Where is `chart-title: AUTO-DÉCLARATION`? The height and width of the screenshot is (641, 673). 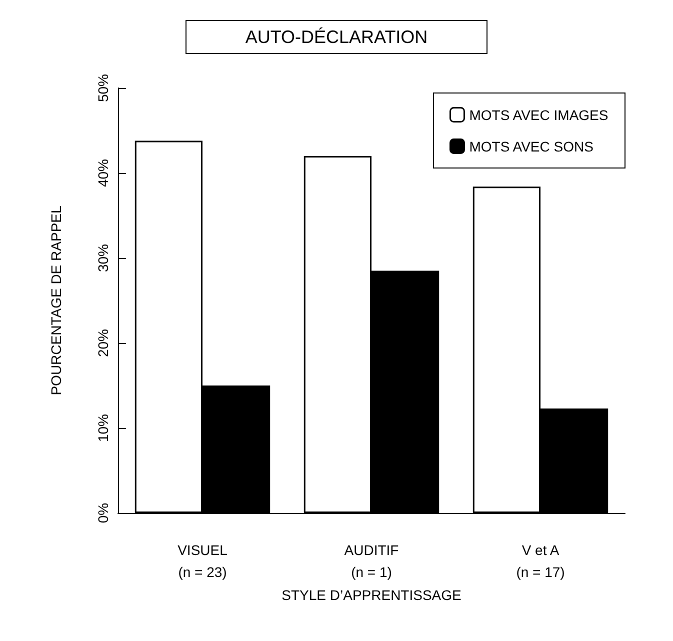 chart-title: AUTO-DÉCLARATION is located at coordinates (336, 37).